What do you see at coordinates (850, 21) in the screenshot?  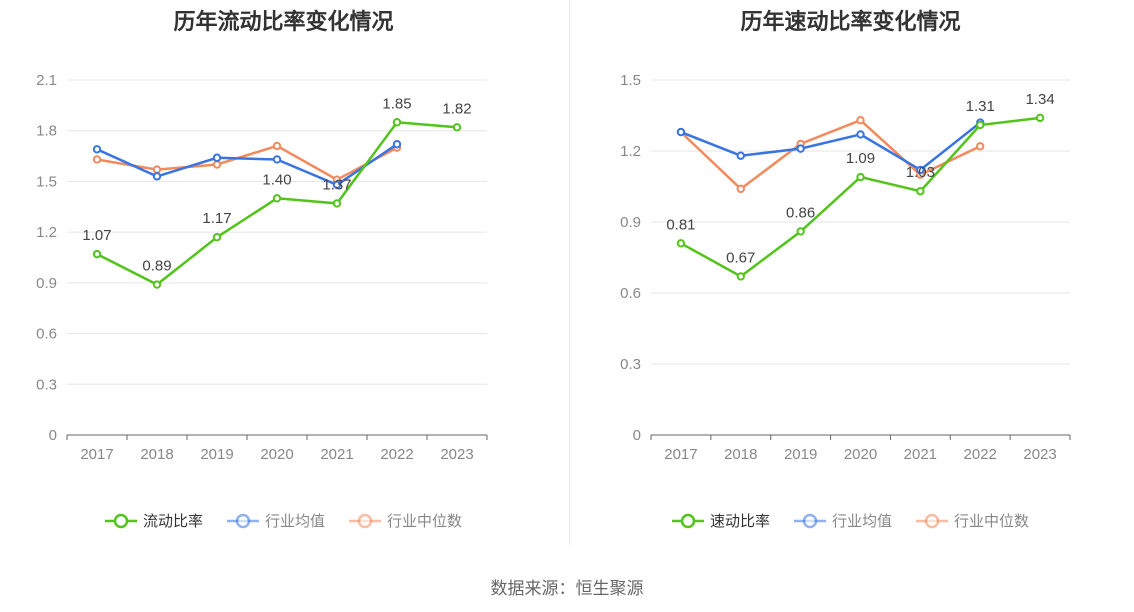 I see `chart-title: 历年速动比率变化情况` at bounding box center [850, 21].